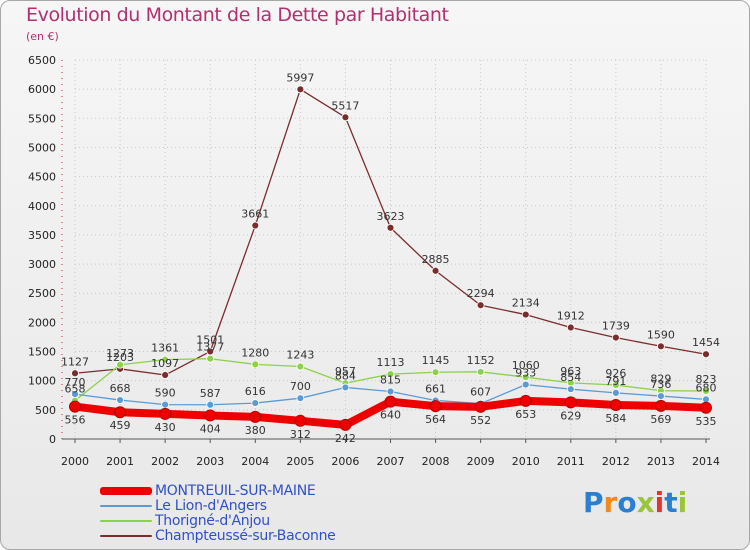  Describe the element at coordinates (570, 377) in the screenshot. I see `data-label: 854` at that location.